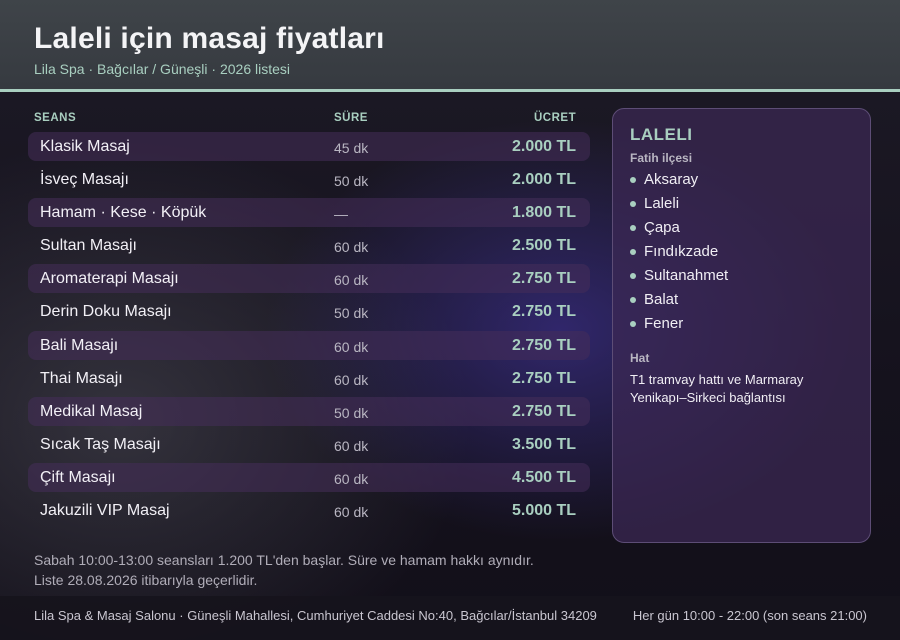 Image resolution: width=900 pixels, height=640 pixels. Describe the element at coordinates (309, 245) in the screenshot. I see `table-row: Sultan Masajı 60 dk 2.500 TL` at that location.